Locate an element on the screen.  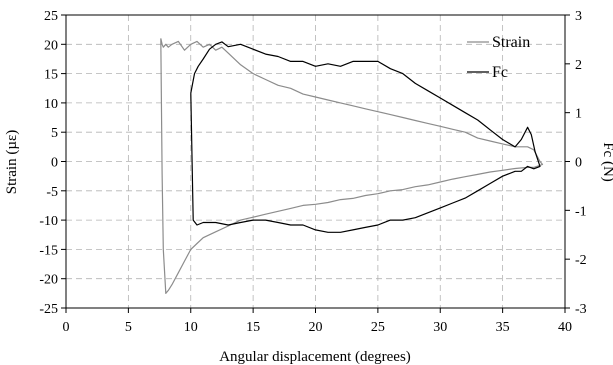
y2-axis-ticks: -3 -2 -1 0 1 2 3 is located at coordinates (576, 163).